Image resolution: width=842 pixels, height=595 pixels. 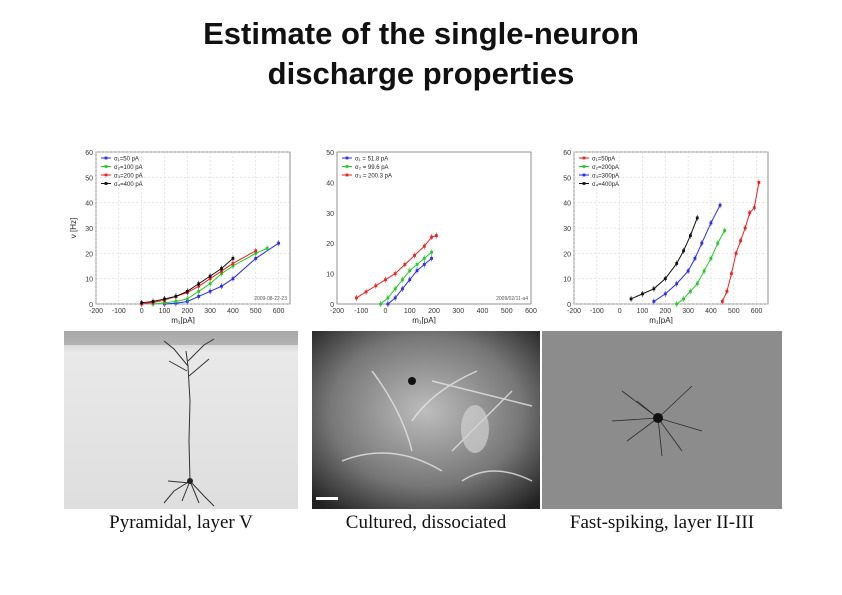 What do you see at coordinates (89, 254) in the screenshot?
I see `y-tick-label: 20` at bounding box center [89, 254].